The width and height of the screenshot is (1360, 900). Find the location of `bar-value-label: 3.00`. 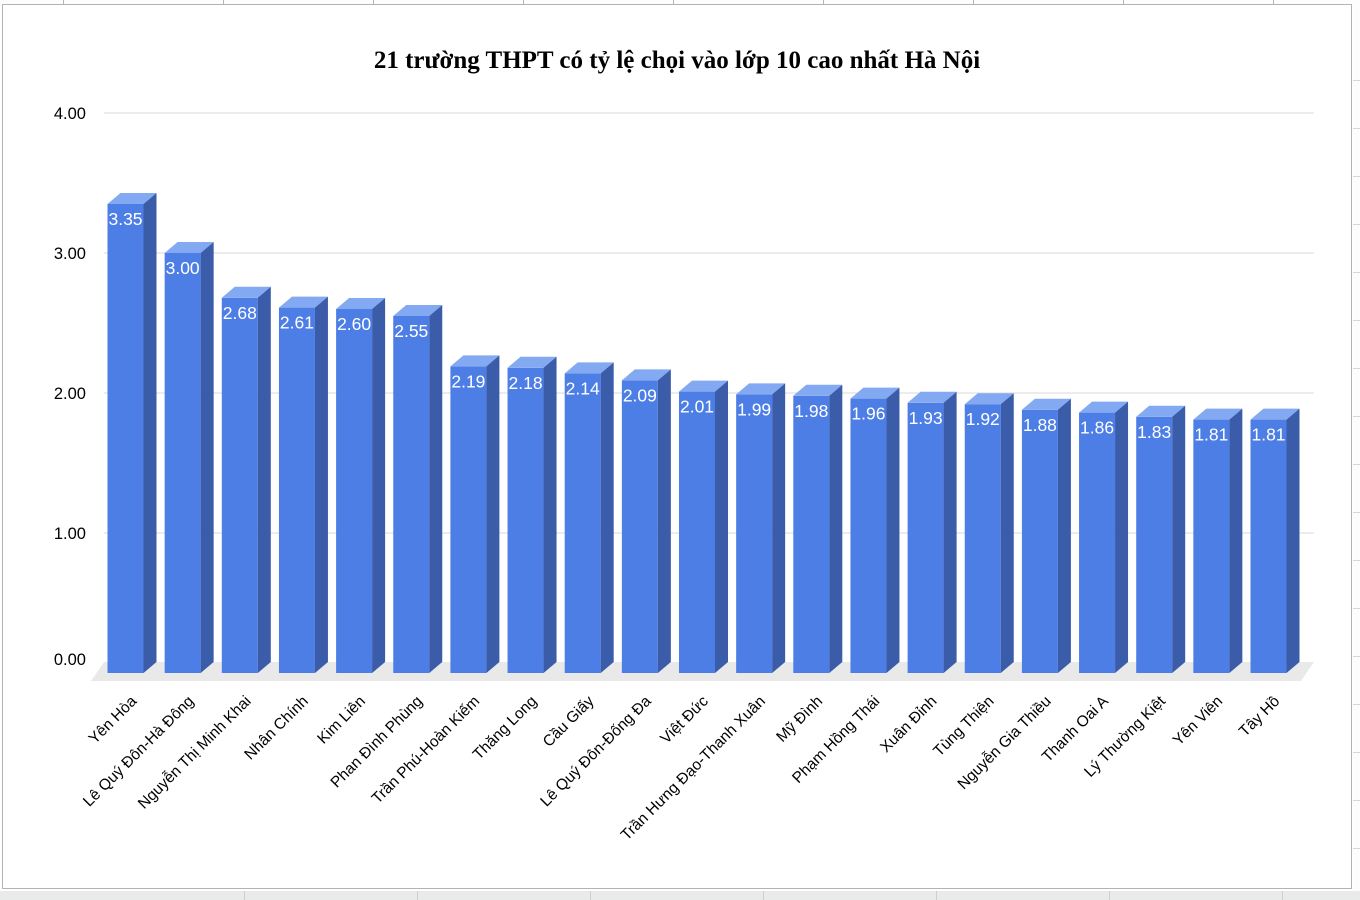

bar-value-label: 3.00 is located at coordinates (183, 268).